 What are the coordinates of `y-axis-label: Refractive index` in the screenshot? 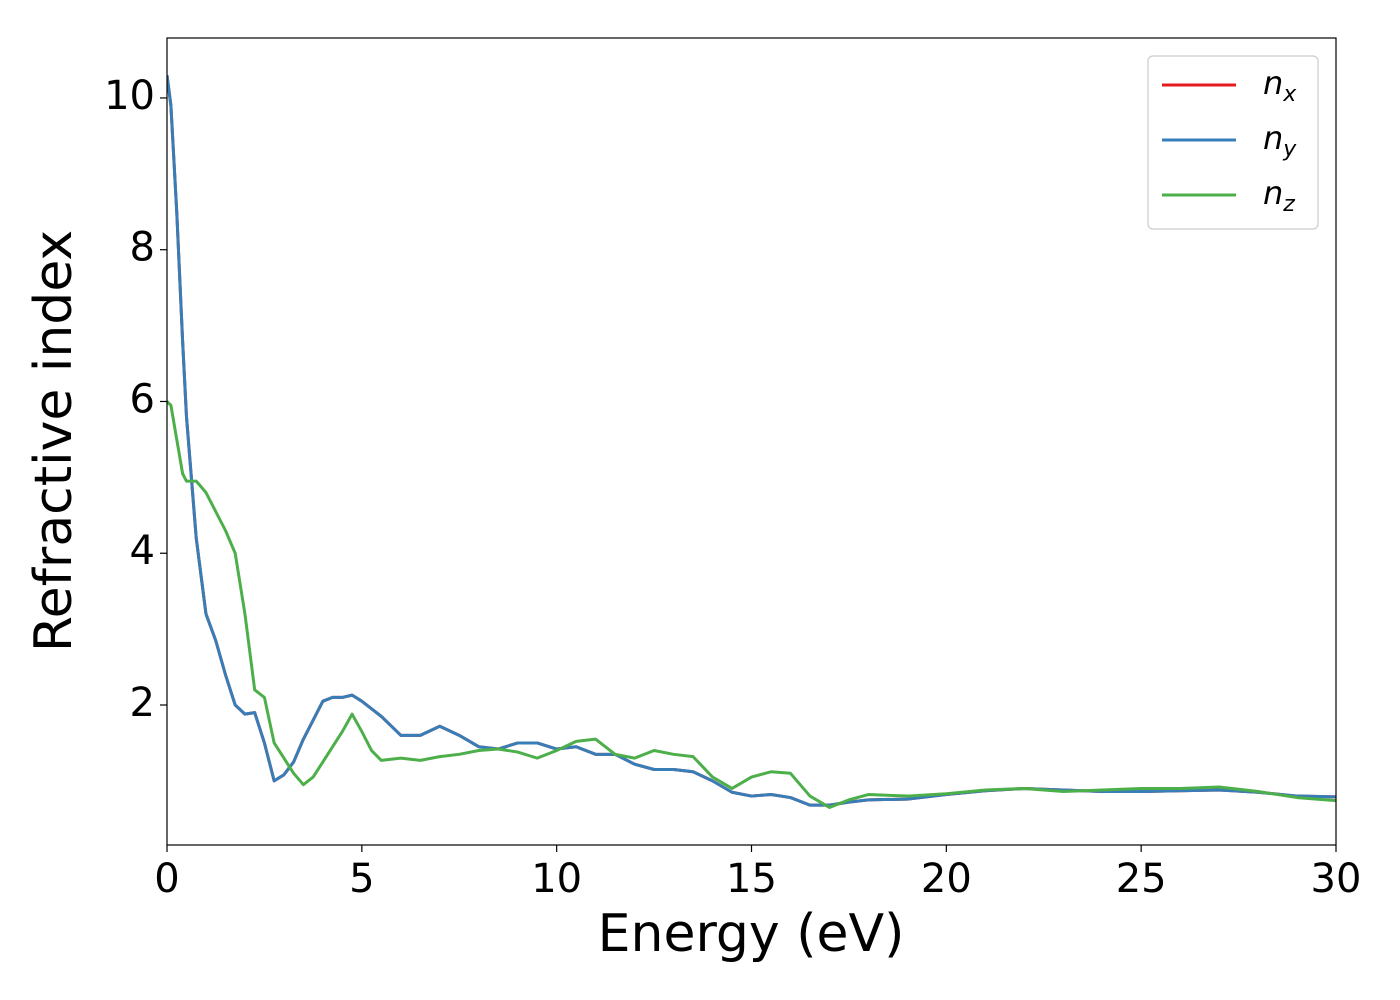 It's located at (54, 441).